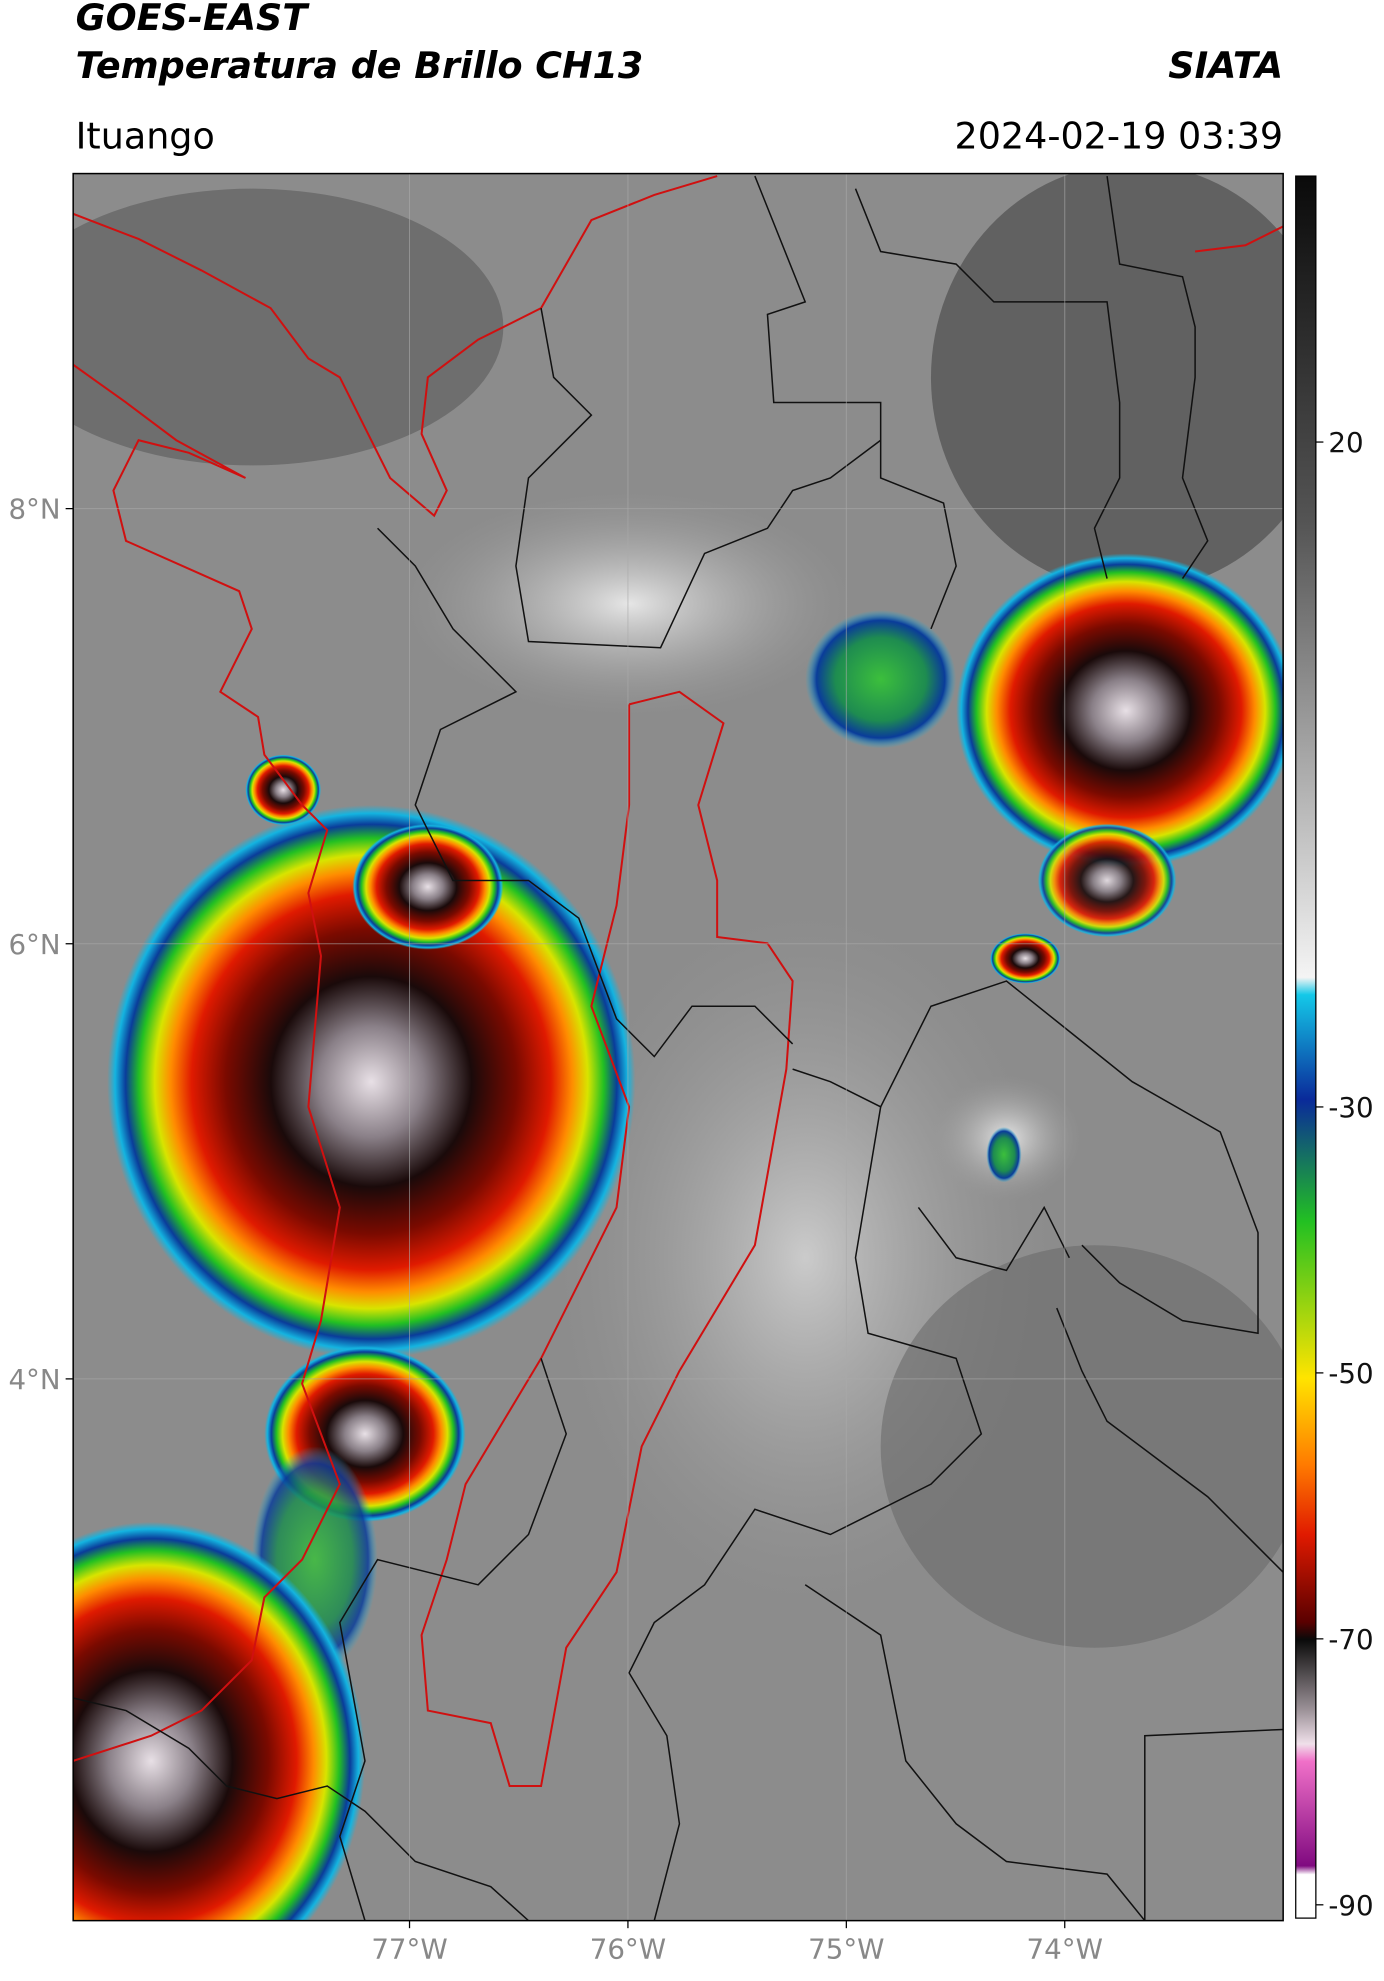  I want to click on x-tick-label: 74°W, so click(1065, 1948).